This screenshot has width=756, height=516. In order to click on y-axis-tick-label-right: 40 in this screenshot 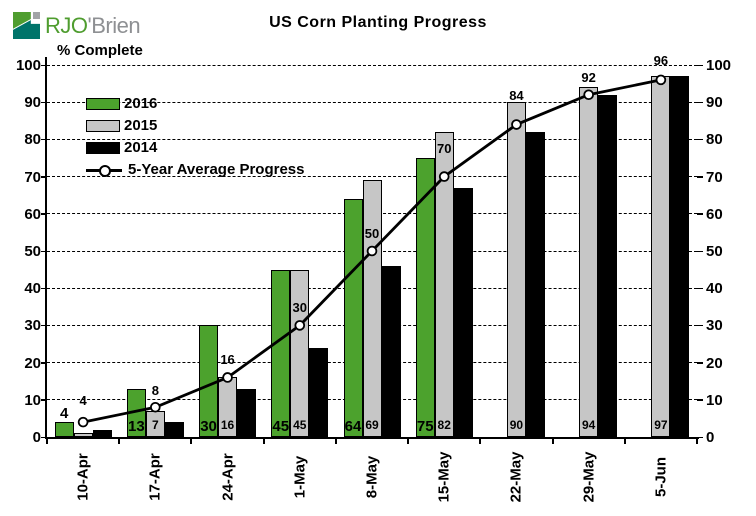, I will do `click(714, 289)`.